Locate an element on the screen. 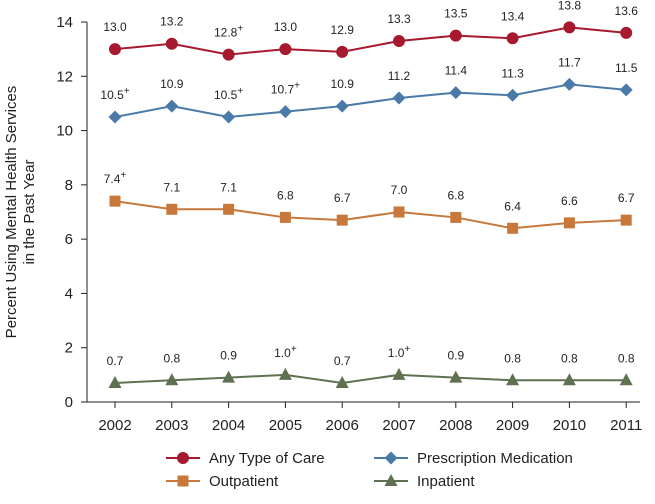  data-label: 13.6 is located at coordinates (627, 11).